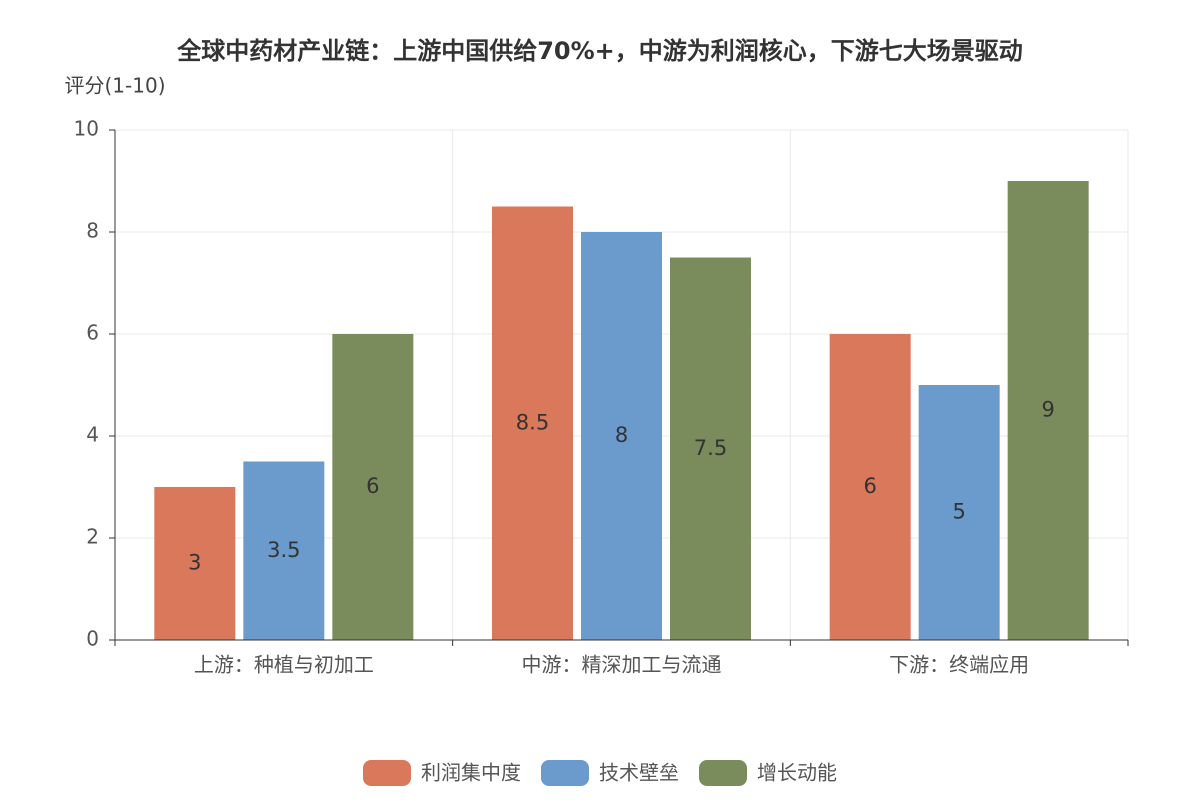  What do you see at coordinates (797, 773) in the screenshot?
I see `legend-label: 增长动能` at bounding box center [797, 773].